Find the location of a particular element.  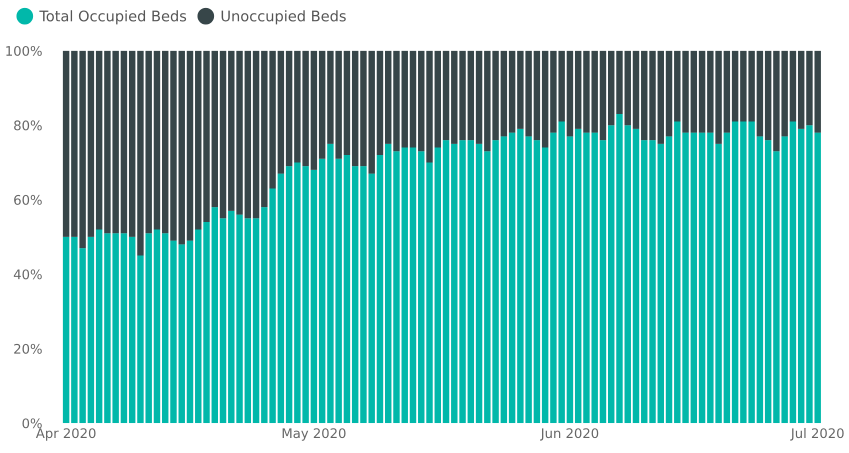

x-tick-label: Jul 2020 is located at coordinates (817, 434).